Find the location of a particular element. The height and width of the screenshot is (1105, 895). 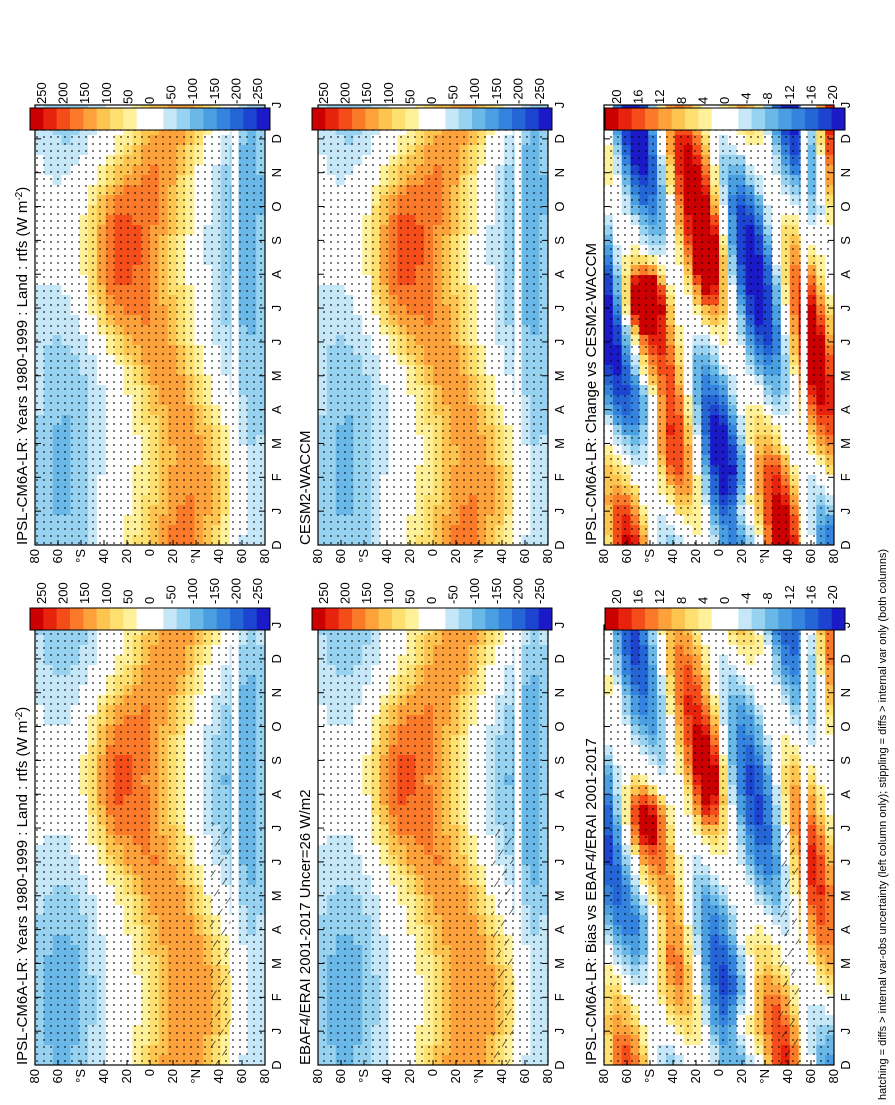

colorbar-label: 150 is located at coordinates (366, 93).